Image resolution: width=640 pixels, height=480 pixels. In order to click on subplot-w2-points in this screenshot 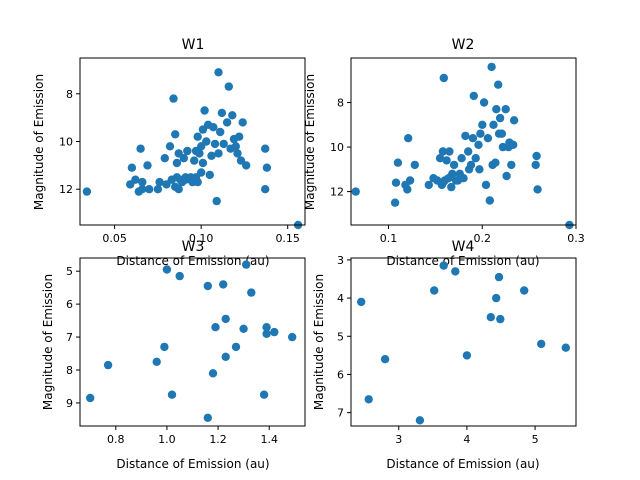, I will do `click(462, 146)`.